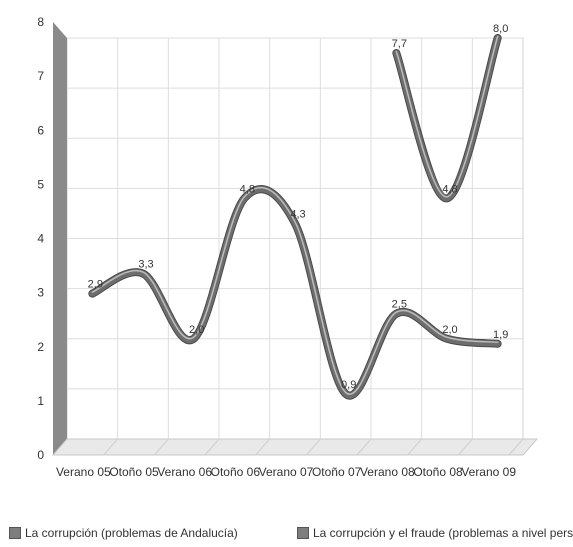 Image resolution: width=573 pixels, height=547 pixels. Describe the element at coordinates (40, 455) in the screenshot. I see `y-tick-label: 0` at that location.